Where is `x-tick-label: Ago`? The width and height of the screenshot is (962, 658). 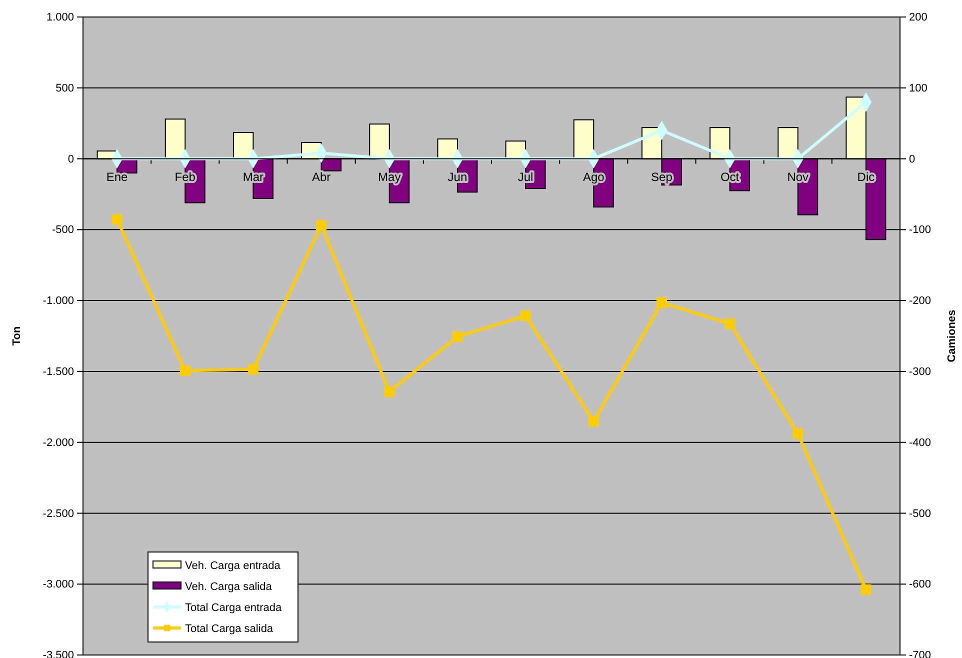 x-tick-label: Ago is located at coordinates (593, 177).